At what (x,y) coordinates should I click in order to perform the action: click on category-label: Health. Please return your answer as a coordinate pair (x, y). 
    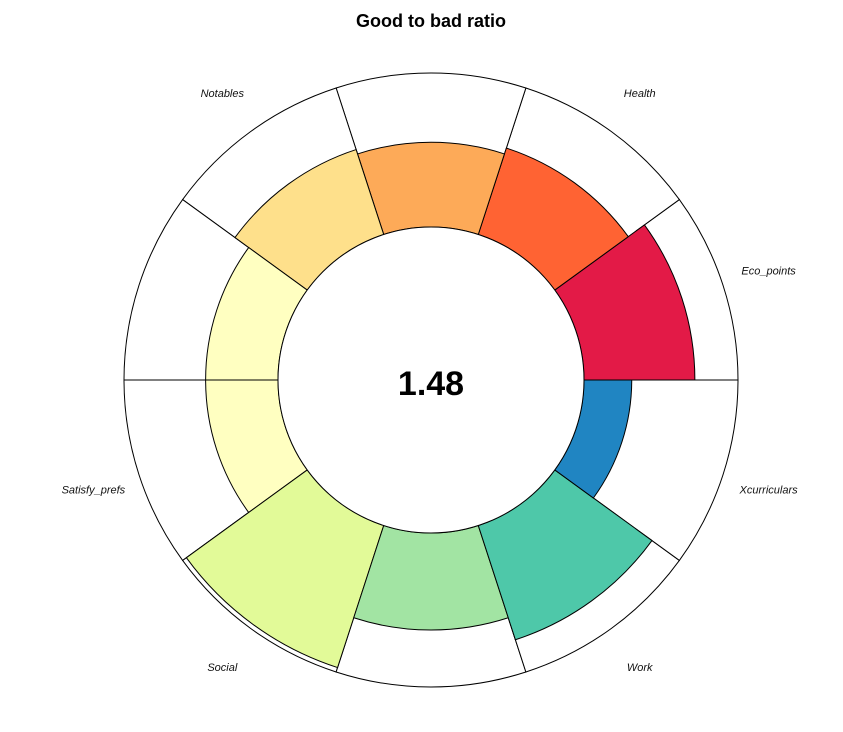
    Looking at the image, I should click on (640, 94).